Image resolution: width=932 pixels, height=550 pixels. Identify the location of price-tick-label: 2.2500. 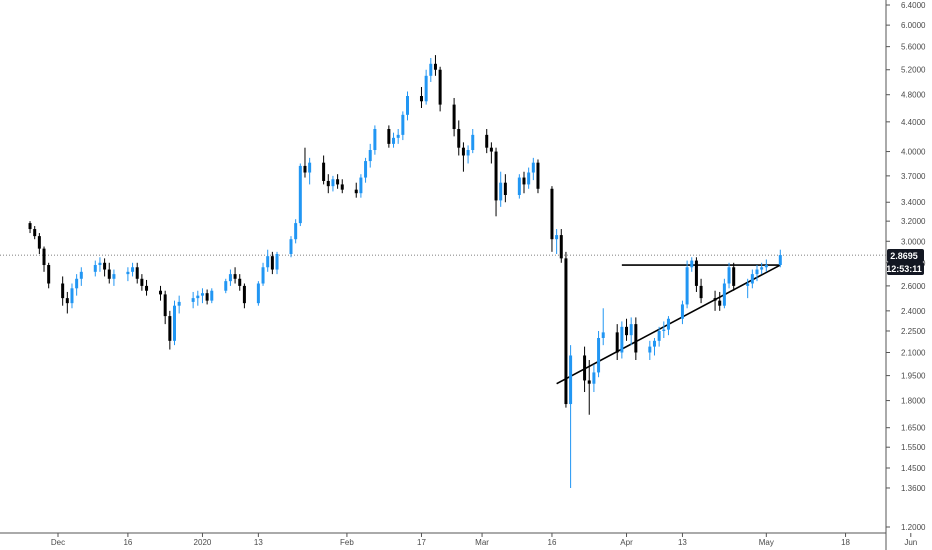
(913, 331).